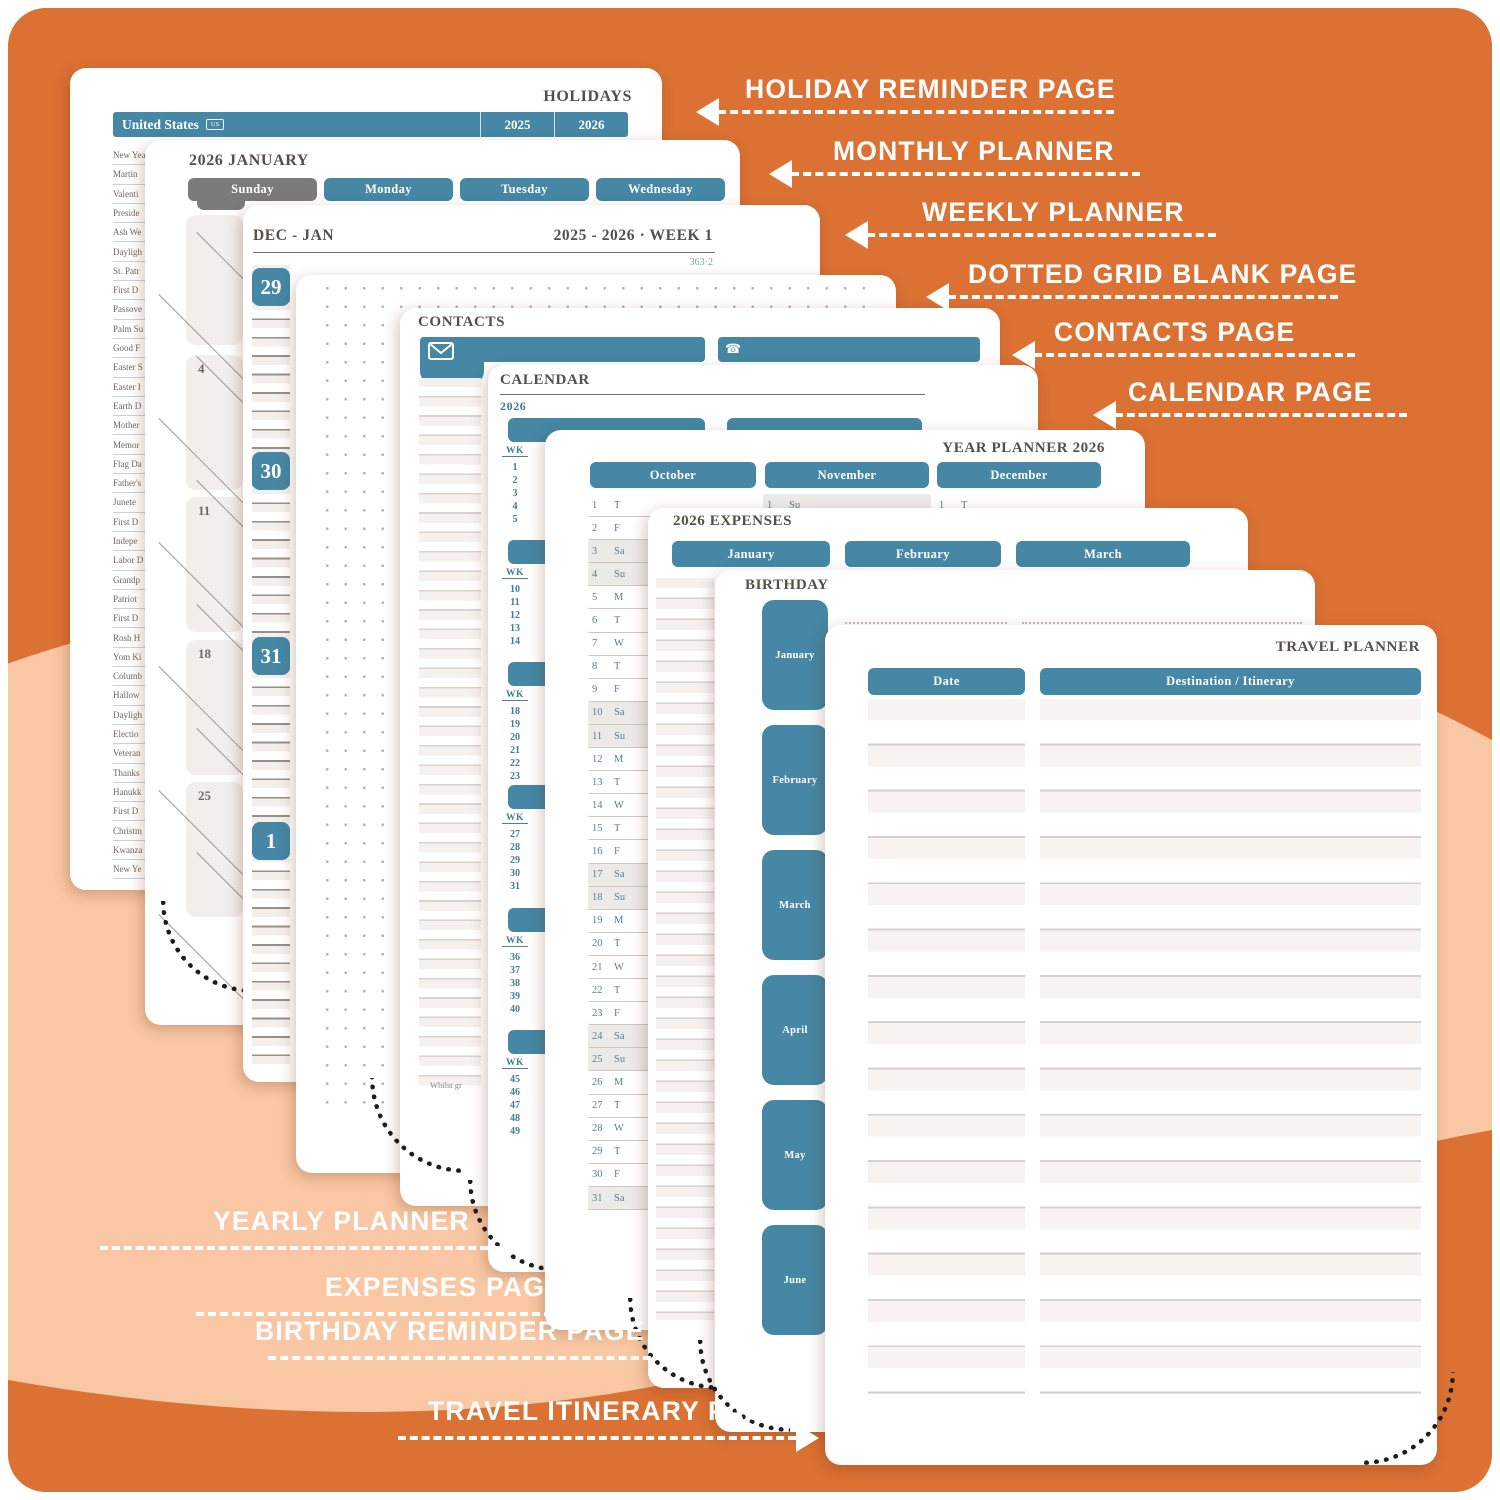  What do you see at coordinates (446, 1085) in the screenshot?
I see `contacts-footnote: Whilst gr` at bounding box center [446, 1085].